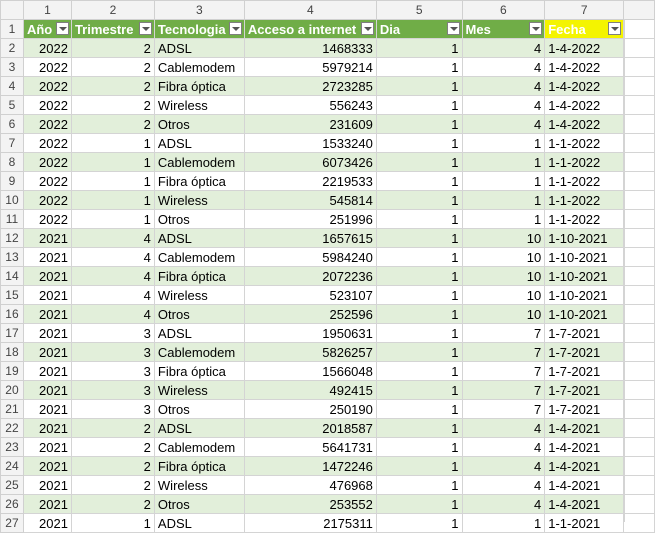  I want to click on cell-fecha: 1-10-2021, so click(584, 257).